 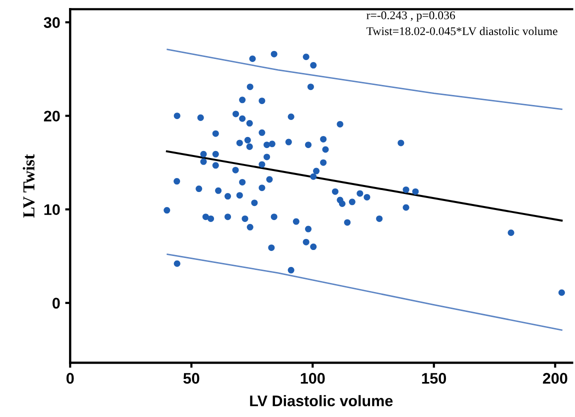 What do you see at coordinates (52, 22) in the screenshot?
I see `y-tick-label: 30` at bounding box center [52, 22].